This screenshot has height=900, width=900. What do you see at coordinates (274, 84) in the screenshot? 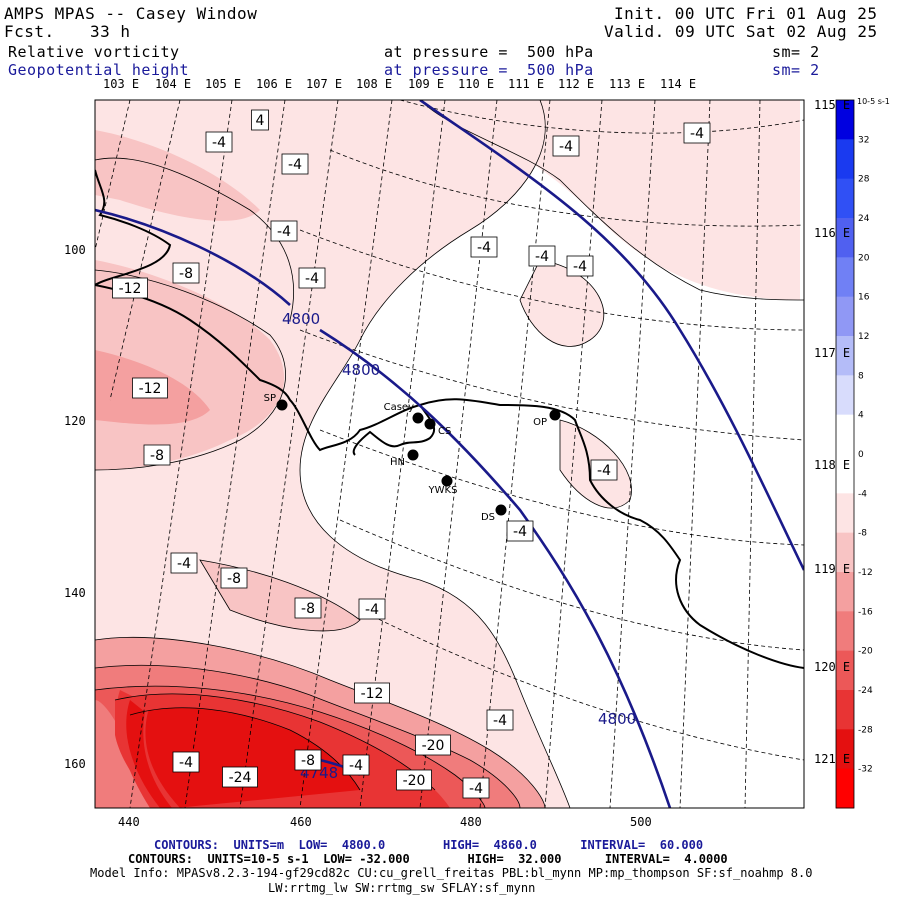
I see `longitude-label: 106 E` at bounding box center [274, 84].